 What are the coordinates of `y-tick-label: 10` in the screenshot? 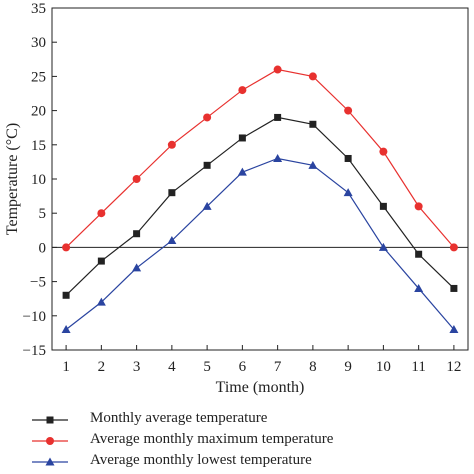 It's located at (38, 180).